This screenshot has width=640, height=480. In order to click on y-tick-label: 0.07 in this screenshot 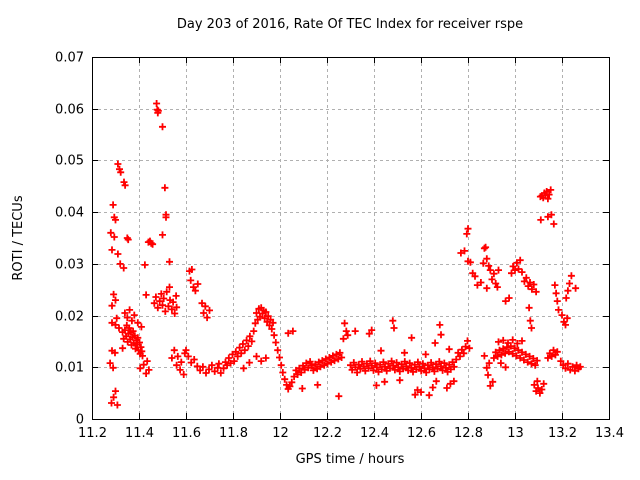, I will do `click(69, 58)`.